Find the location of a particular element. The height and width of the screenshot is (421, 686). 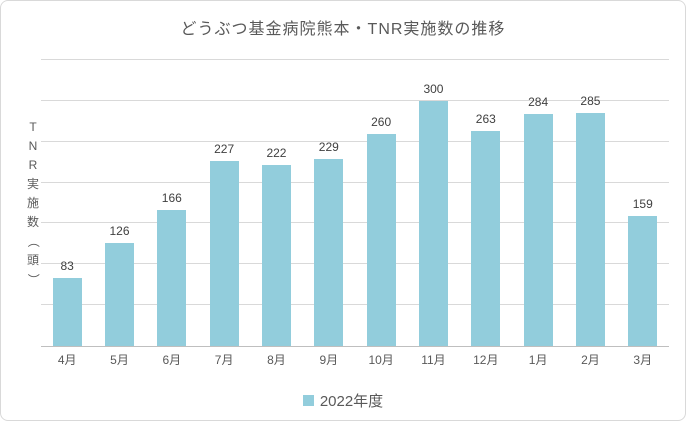

bar-value-label: 263 is located at coordinates (485, 119).